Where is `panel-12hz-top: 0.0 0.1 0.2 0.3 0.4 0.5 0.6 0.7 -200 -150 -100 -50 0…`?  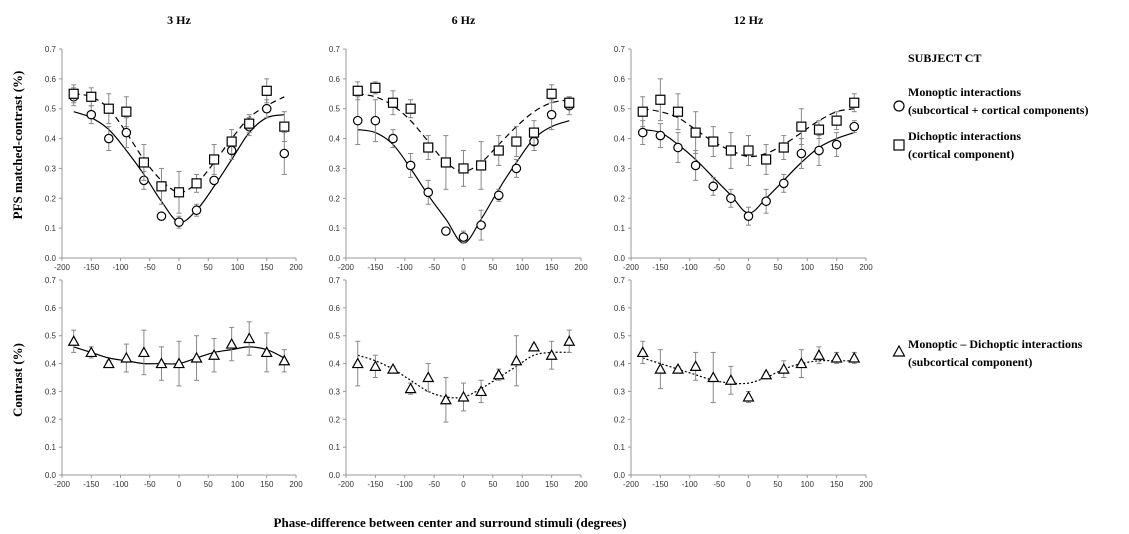 panel-12hz-top: 0.0 0.1 0.2 0.3 0.4 0.5 0.6 0.7 -200 -150 -100 -50 0… is located at coordinates (743, 142).